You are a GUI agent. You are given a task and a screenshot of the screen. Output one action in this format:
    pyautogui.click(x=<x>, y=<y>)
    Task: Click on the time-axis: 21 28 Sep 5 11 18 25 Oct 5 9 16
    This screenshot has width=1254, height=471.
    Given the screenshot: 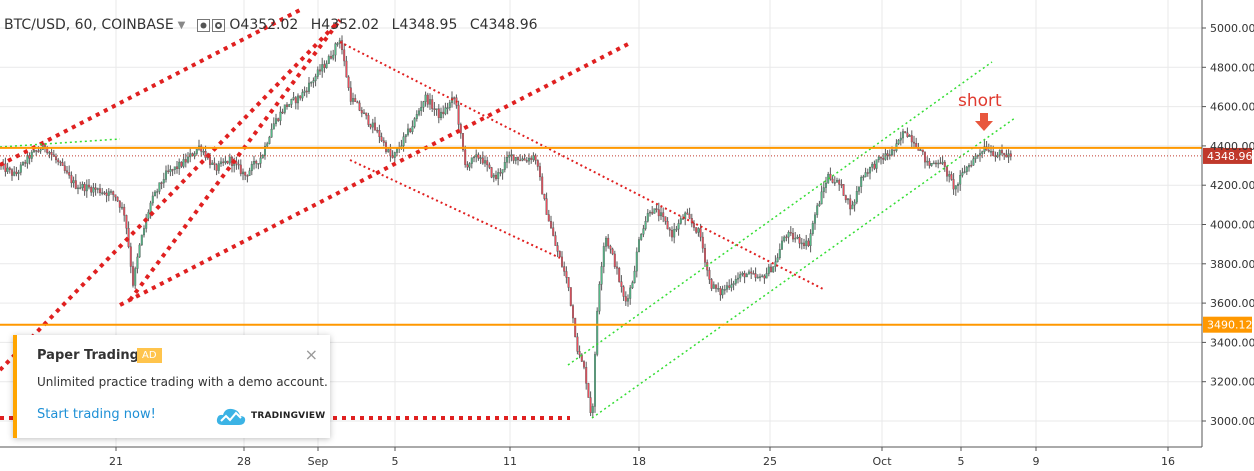 What is the action you would take?
    pyautogui.click(x=601, y=457)
    